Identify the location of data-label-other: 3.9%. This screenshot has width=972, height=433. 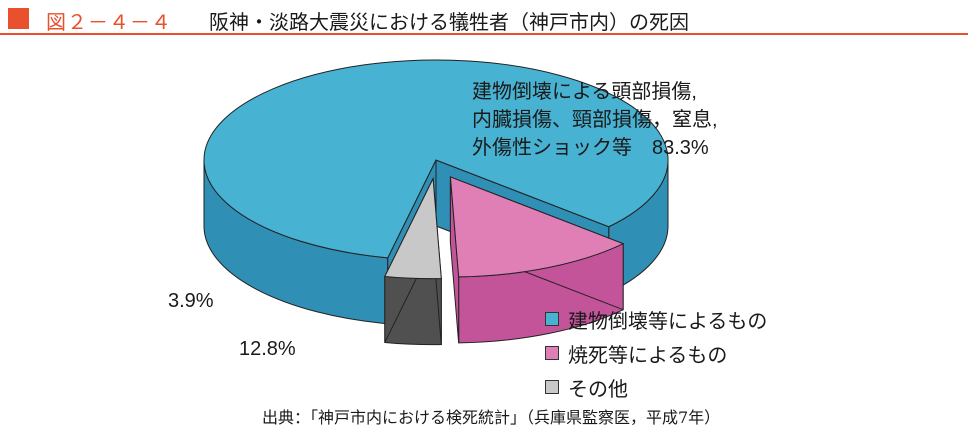
(191, 301).